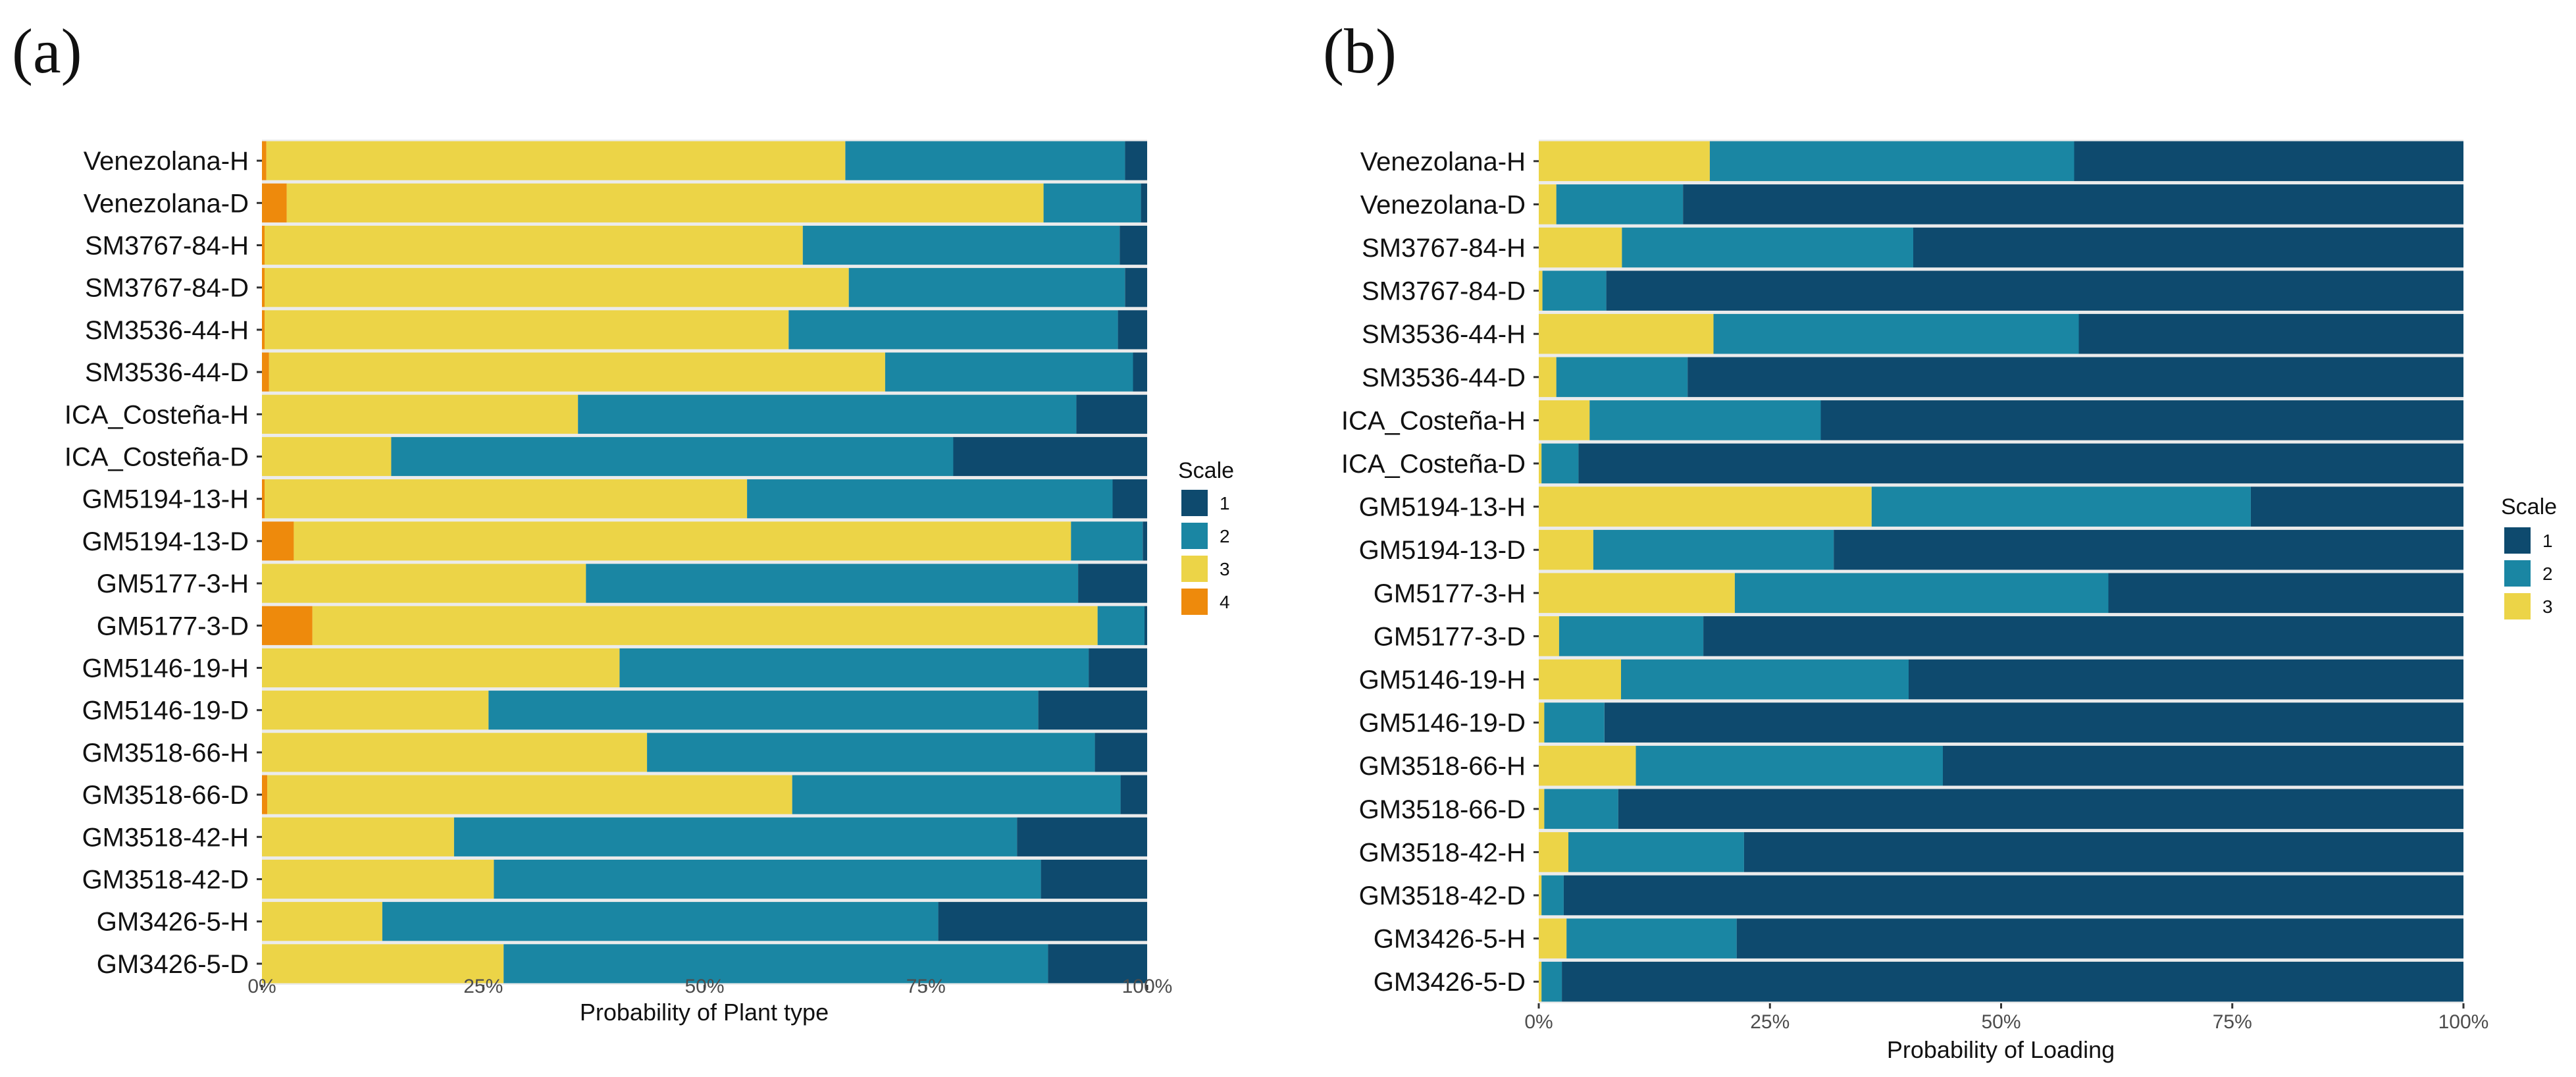 The width and height of the screenshot is (2576, 1077). I want to click on category-label: GM3426-5-D, so click(1450, 983).